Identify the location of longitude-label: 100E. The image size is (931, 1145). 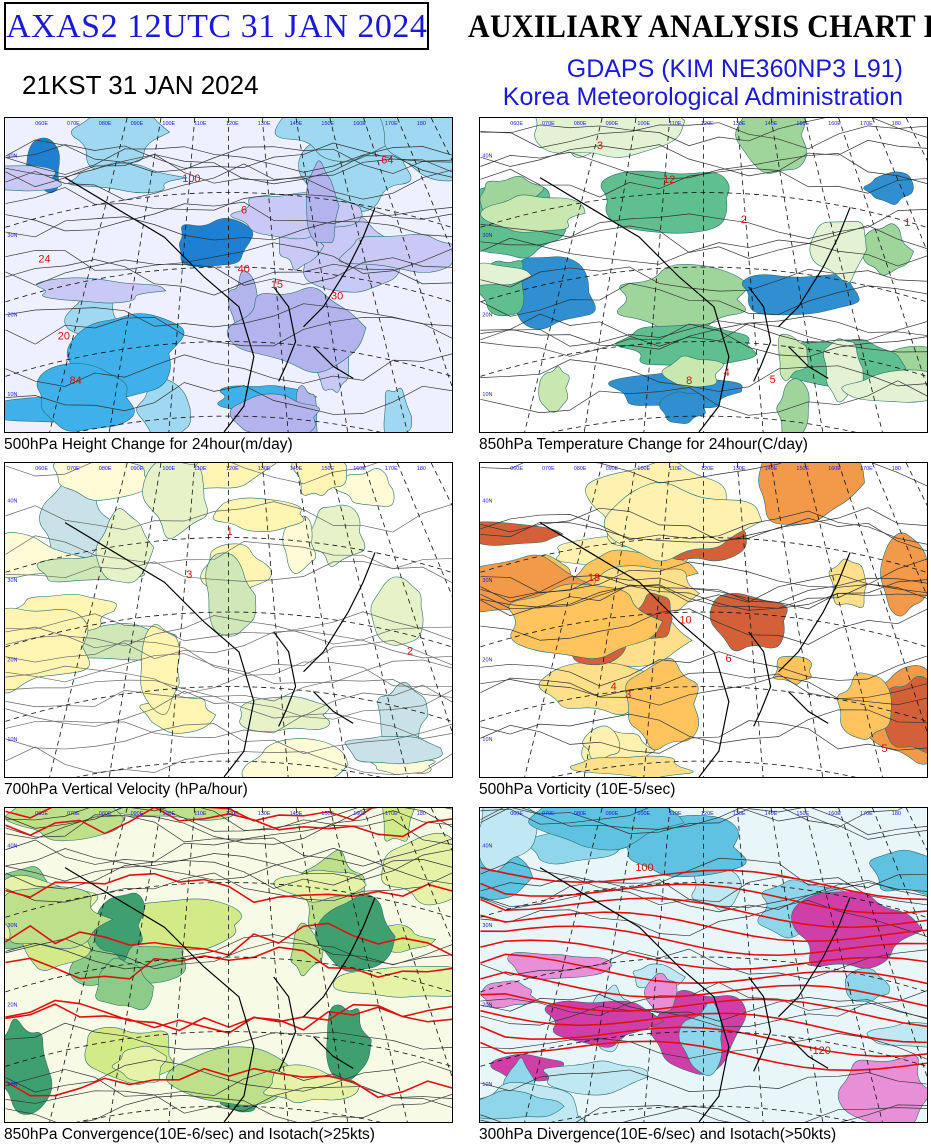
(168, 124).